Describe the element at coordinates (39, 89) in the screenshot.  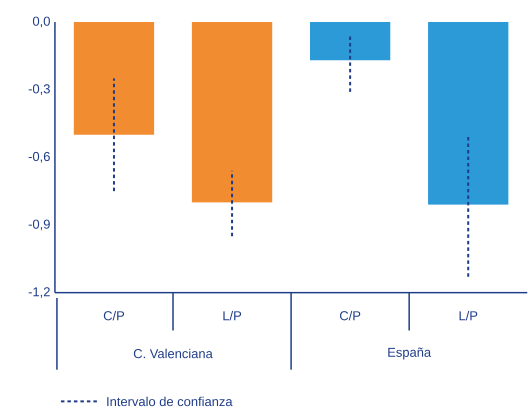
I see `y-tick-label: -0,3` at that location.